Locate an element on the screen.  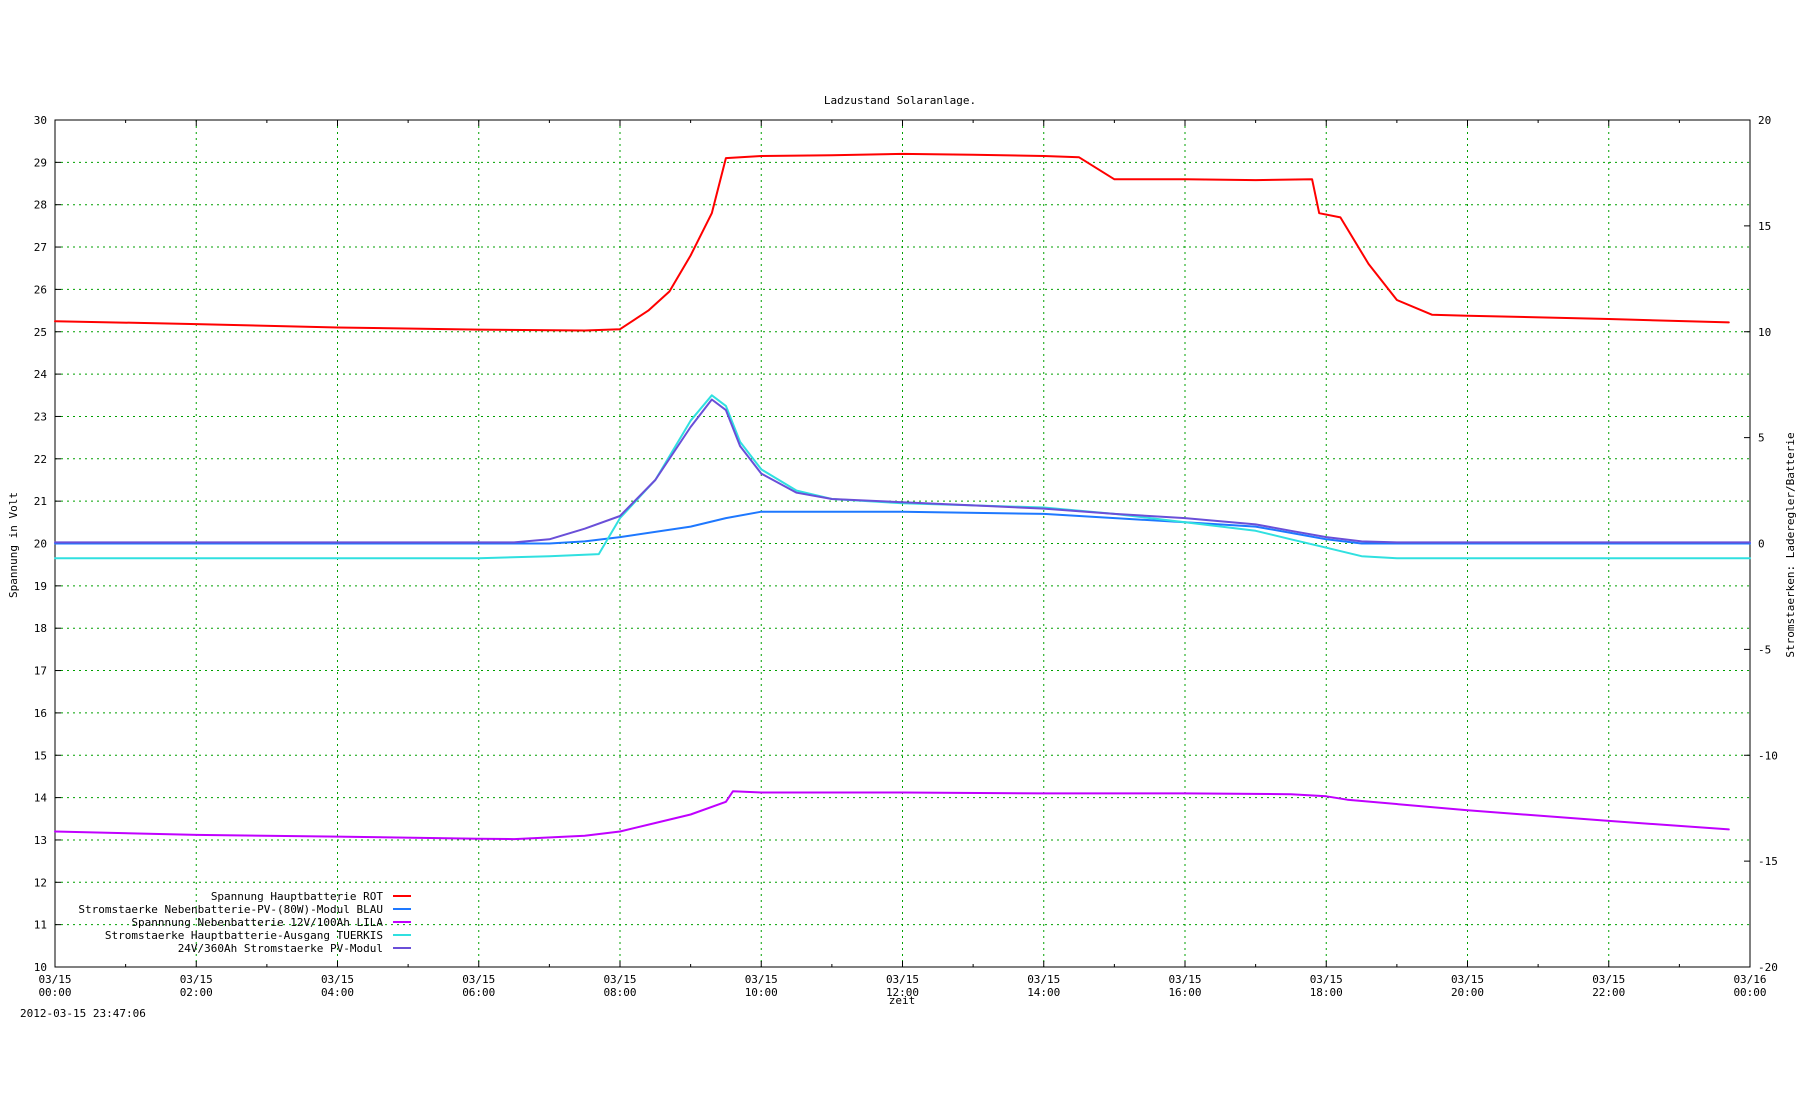
y-right-tick-label: 15 is located at coordinates (1764, 226).